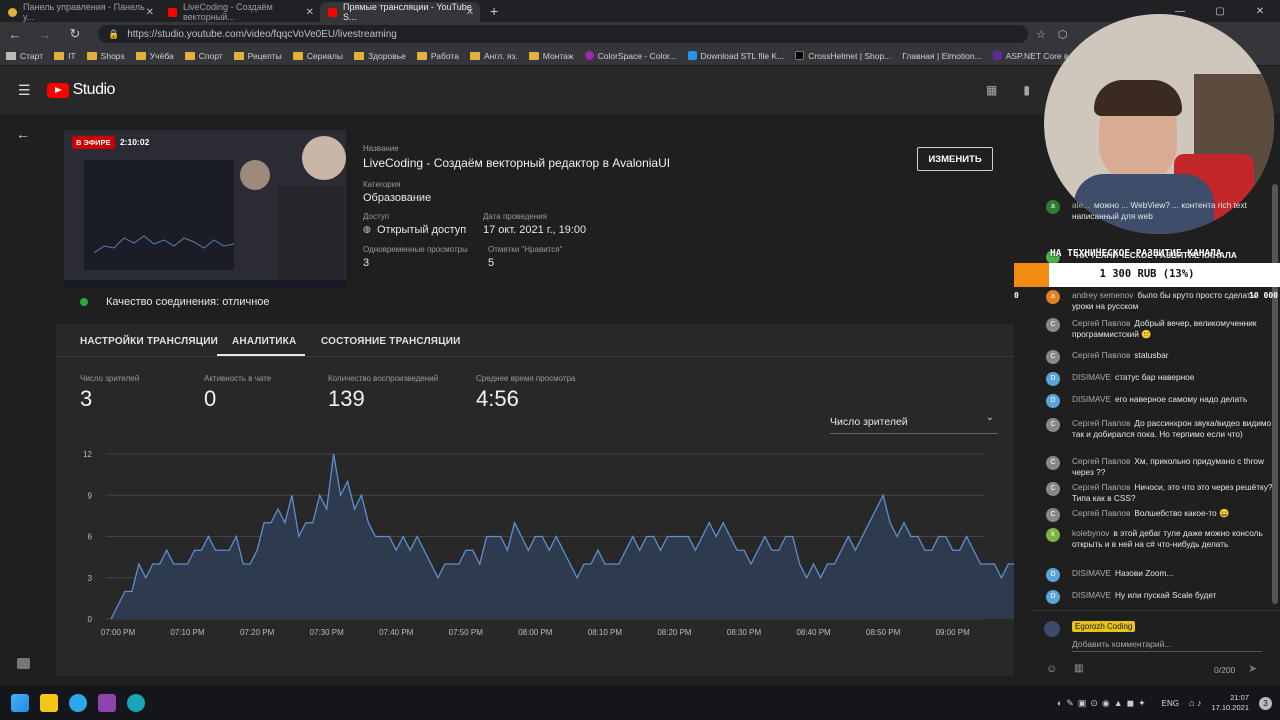 The width and height of the screenshot is (1280, 720). What do you see at coordinates (1253, 669) in the screenshot?
I see `send-icon: ➤` at bounding box center [1253, 669].